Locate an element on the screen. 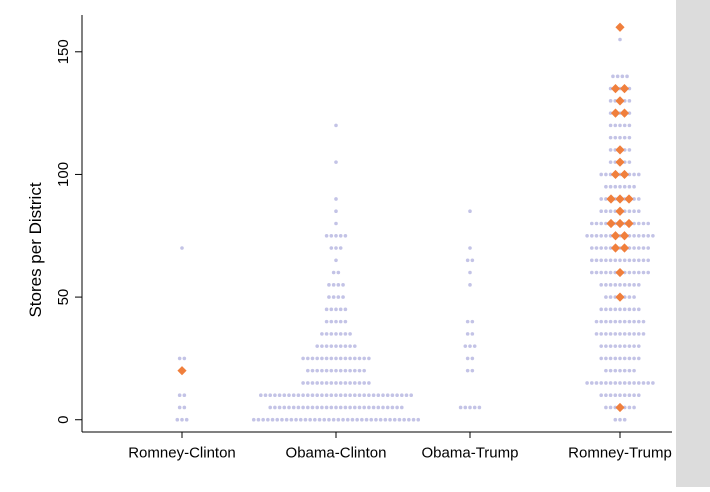 This screenshot has width=710, height=492. y-tick-label: 50 is located at coordinates (63, 297).